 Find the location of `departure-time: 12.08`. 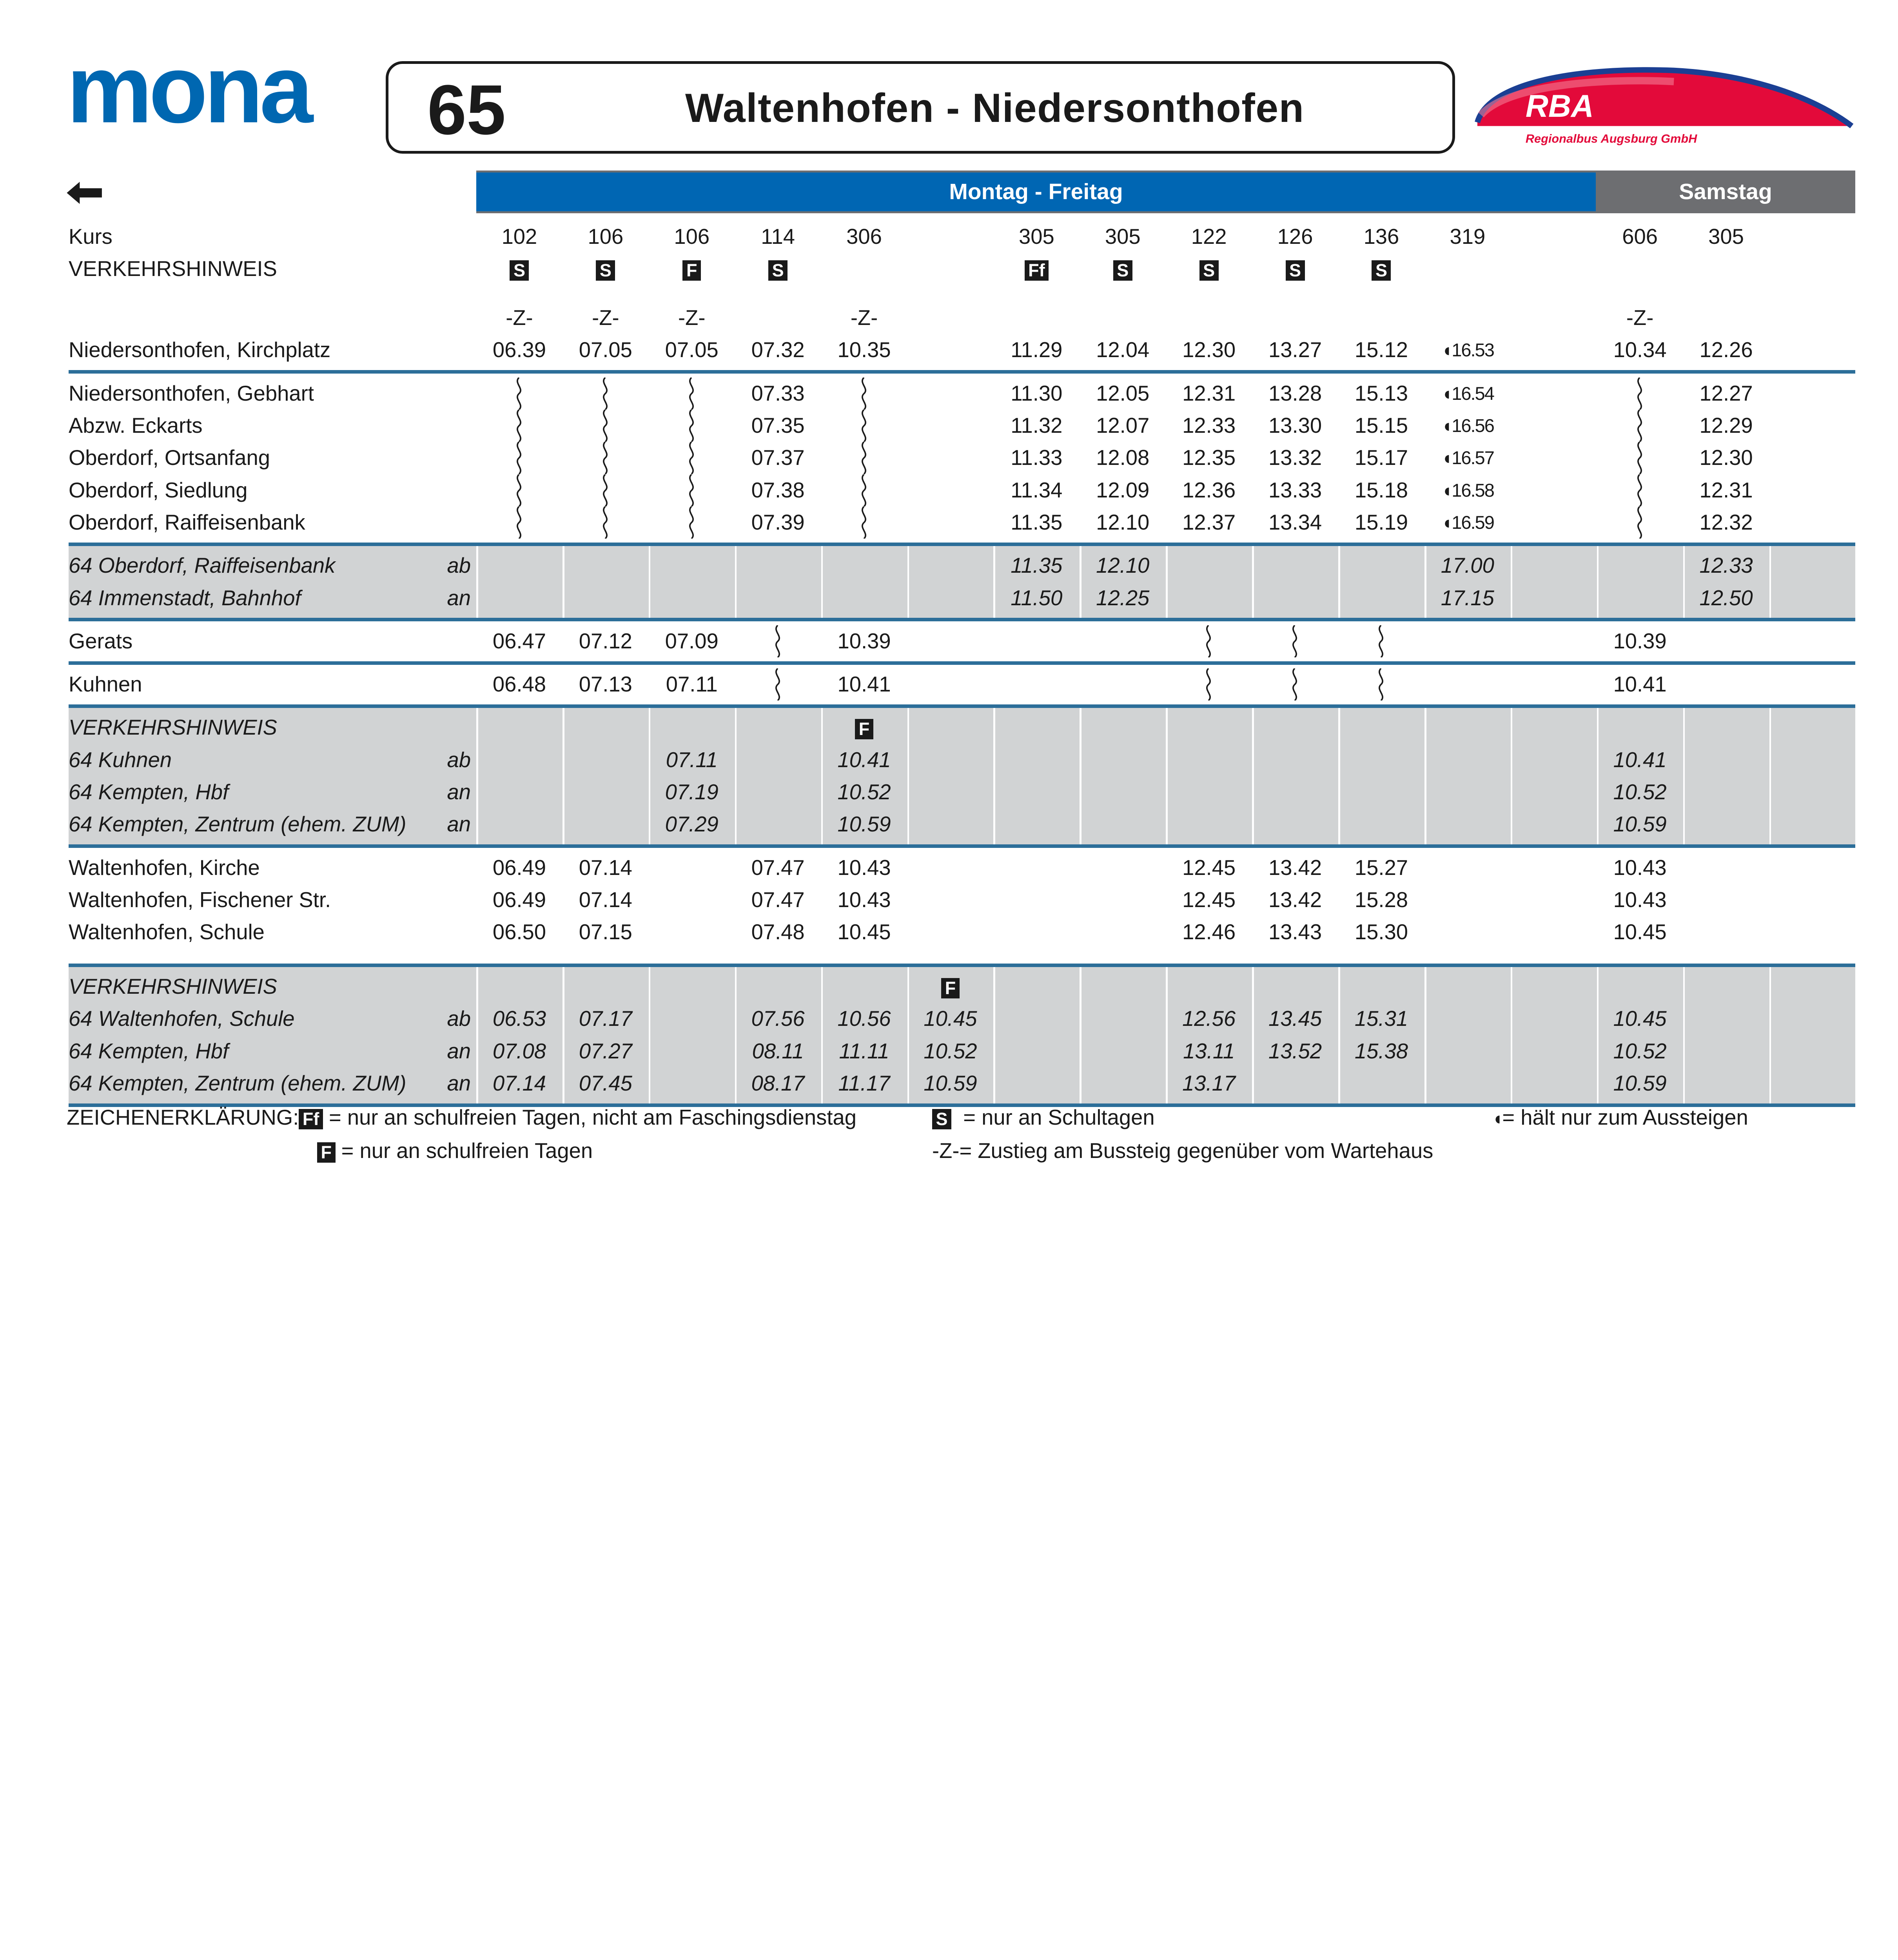

departure-time: 12.08 is located at coordinates (1123, 458).